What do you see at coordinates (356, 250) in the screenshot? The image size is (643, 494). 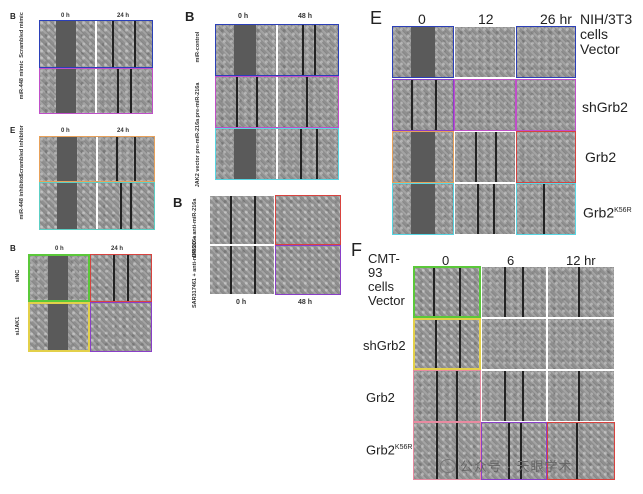 I see `panel-letter: F` at bounding box center [356, 250].